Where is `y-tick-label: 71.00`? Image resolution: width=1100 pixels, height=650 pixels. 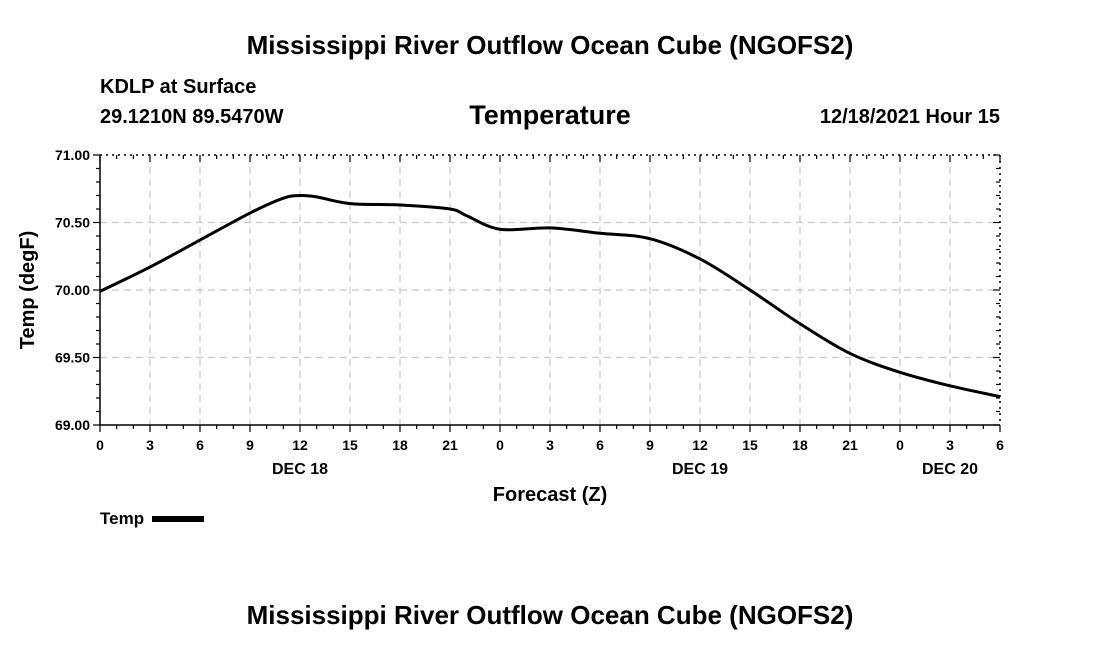 y-tick-label: 71.00 is located at coordinates (72, 155).